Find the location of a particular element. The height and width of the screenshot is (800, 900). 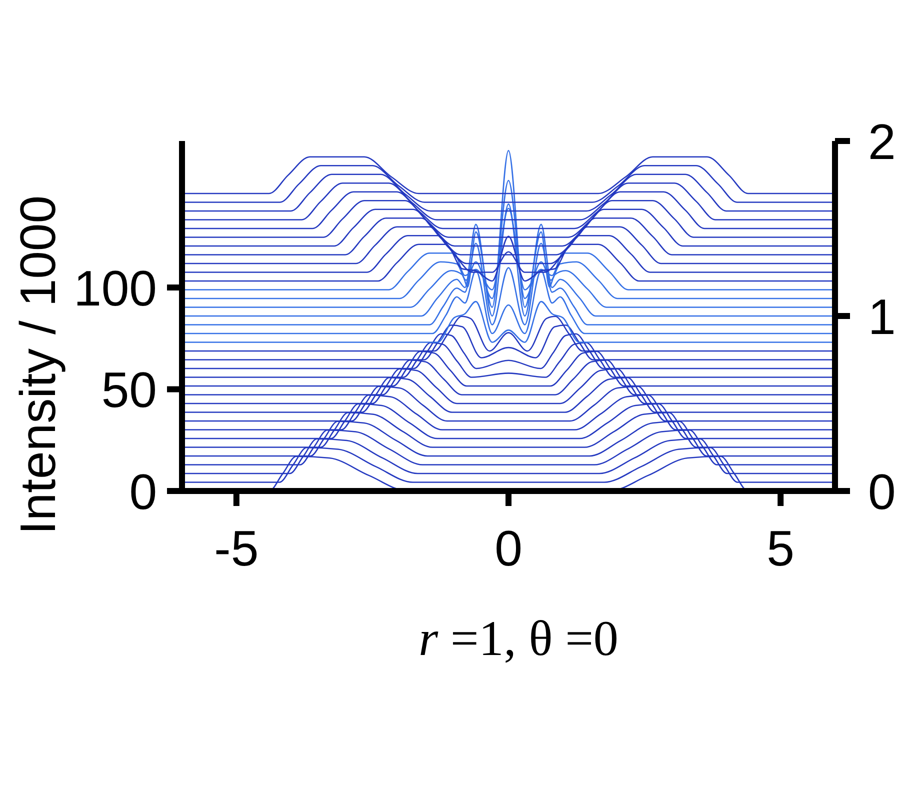

y-tick-label: 0 is located at coordinates (143, 492).